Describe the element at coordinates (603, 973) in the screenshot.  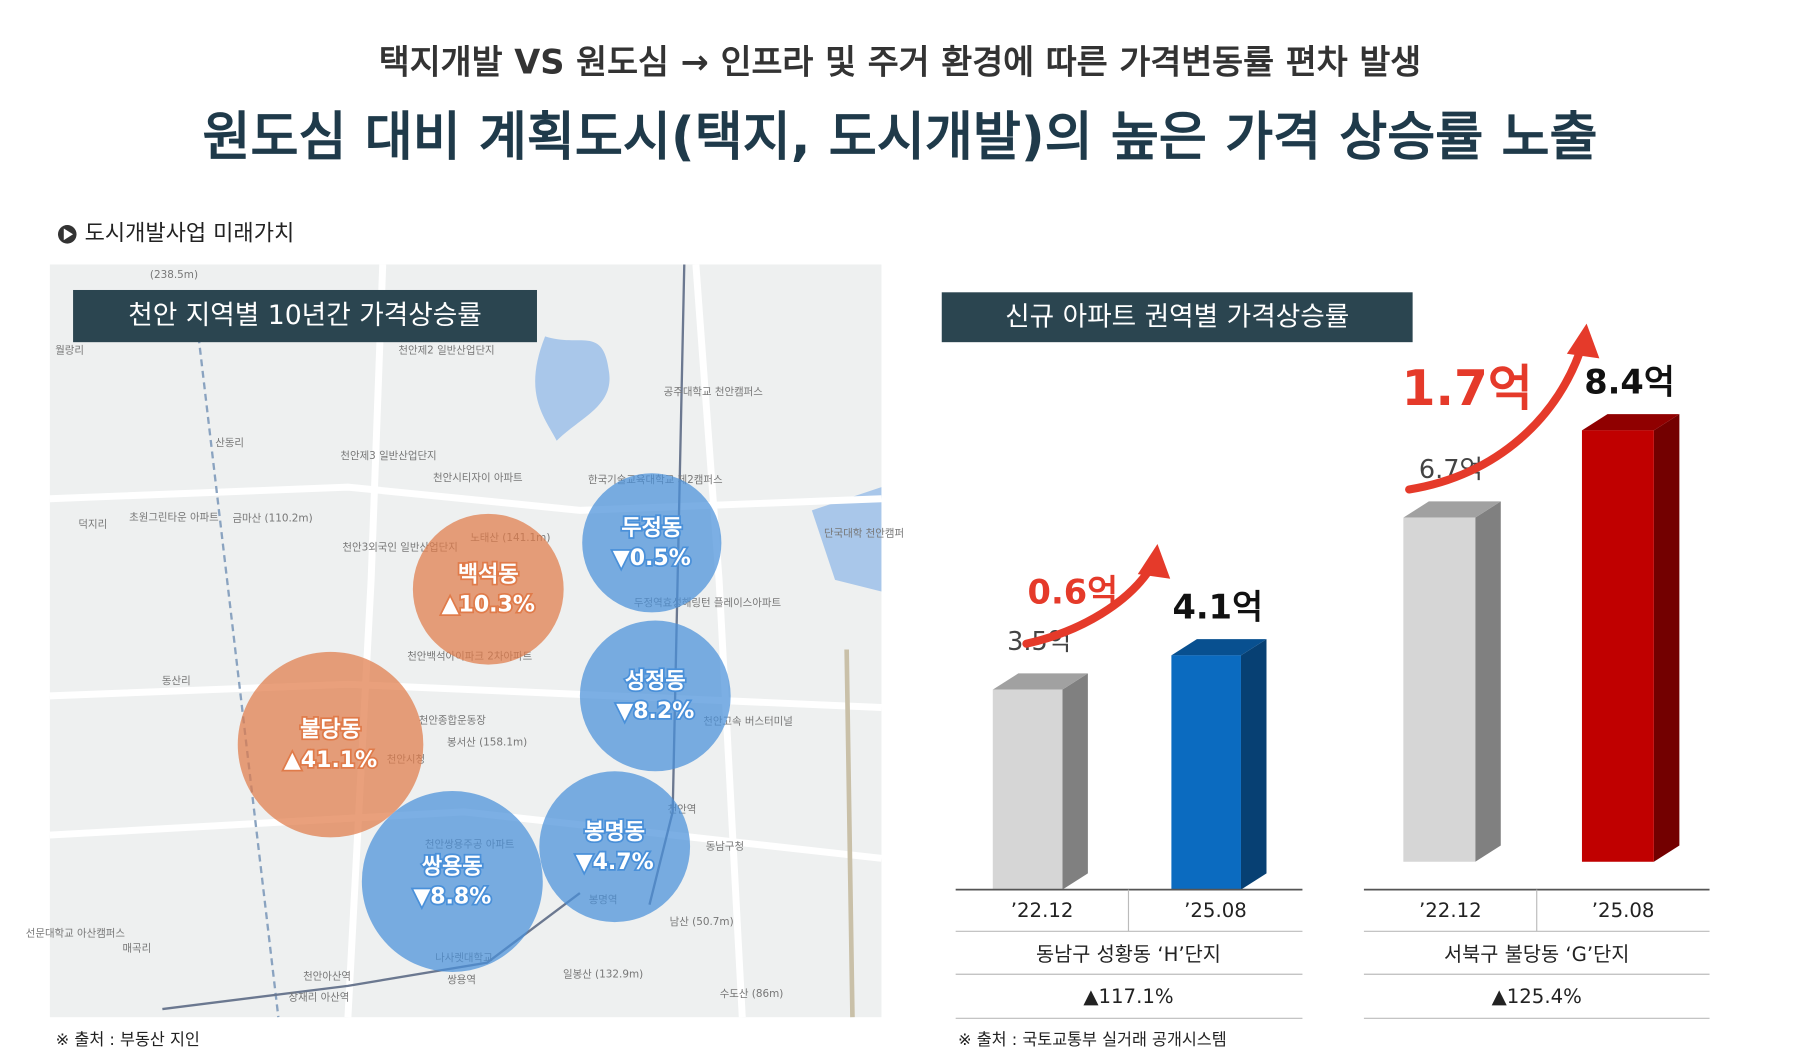
I see `place-label: 일봉산 (132.9m)` at that location.